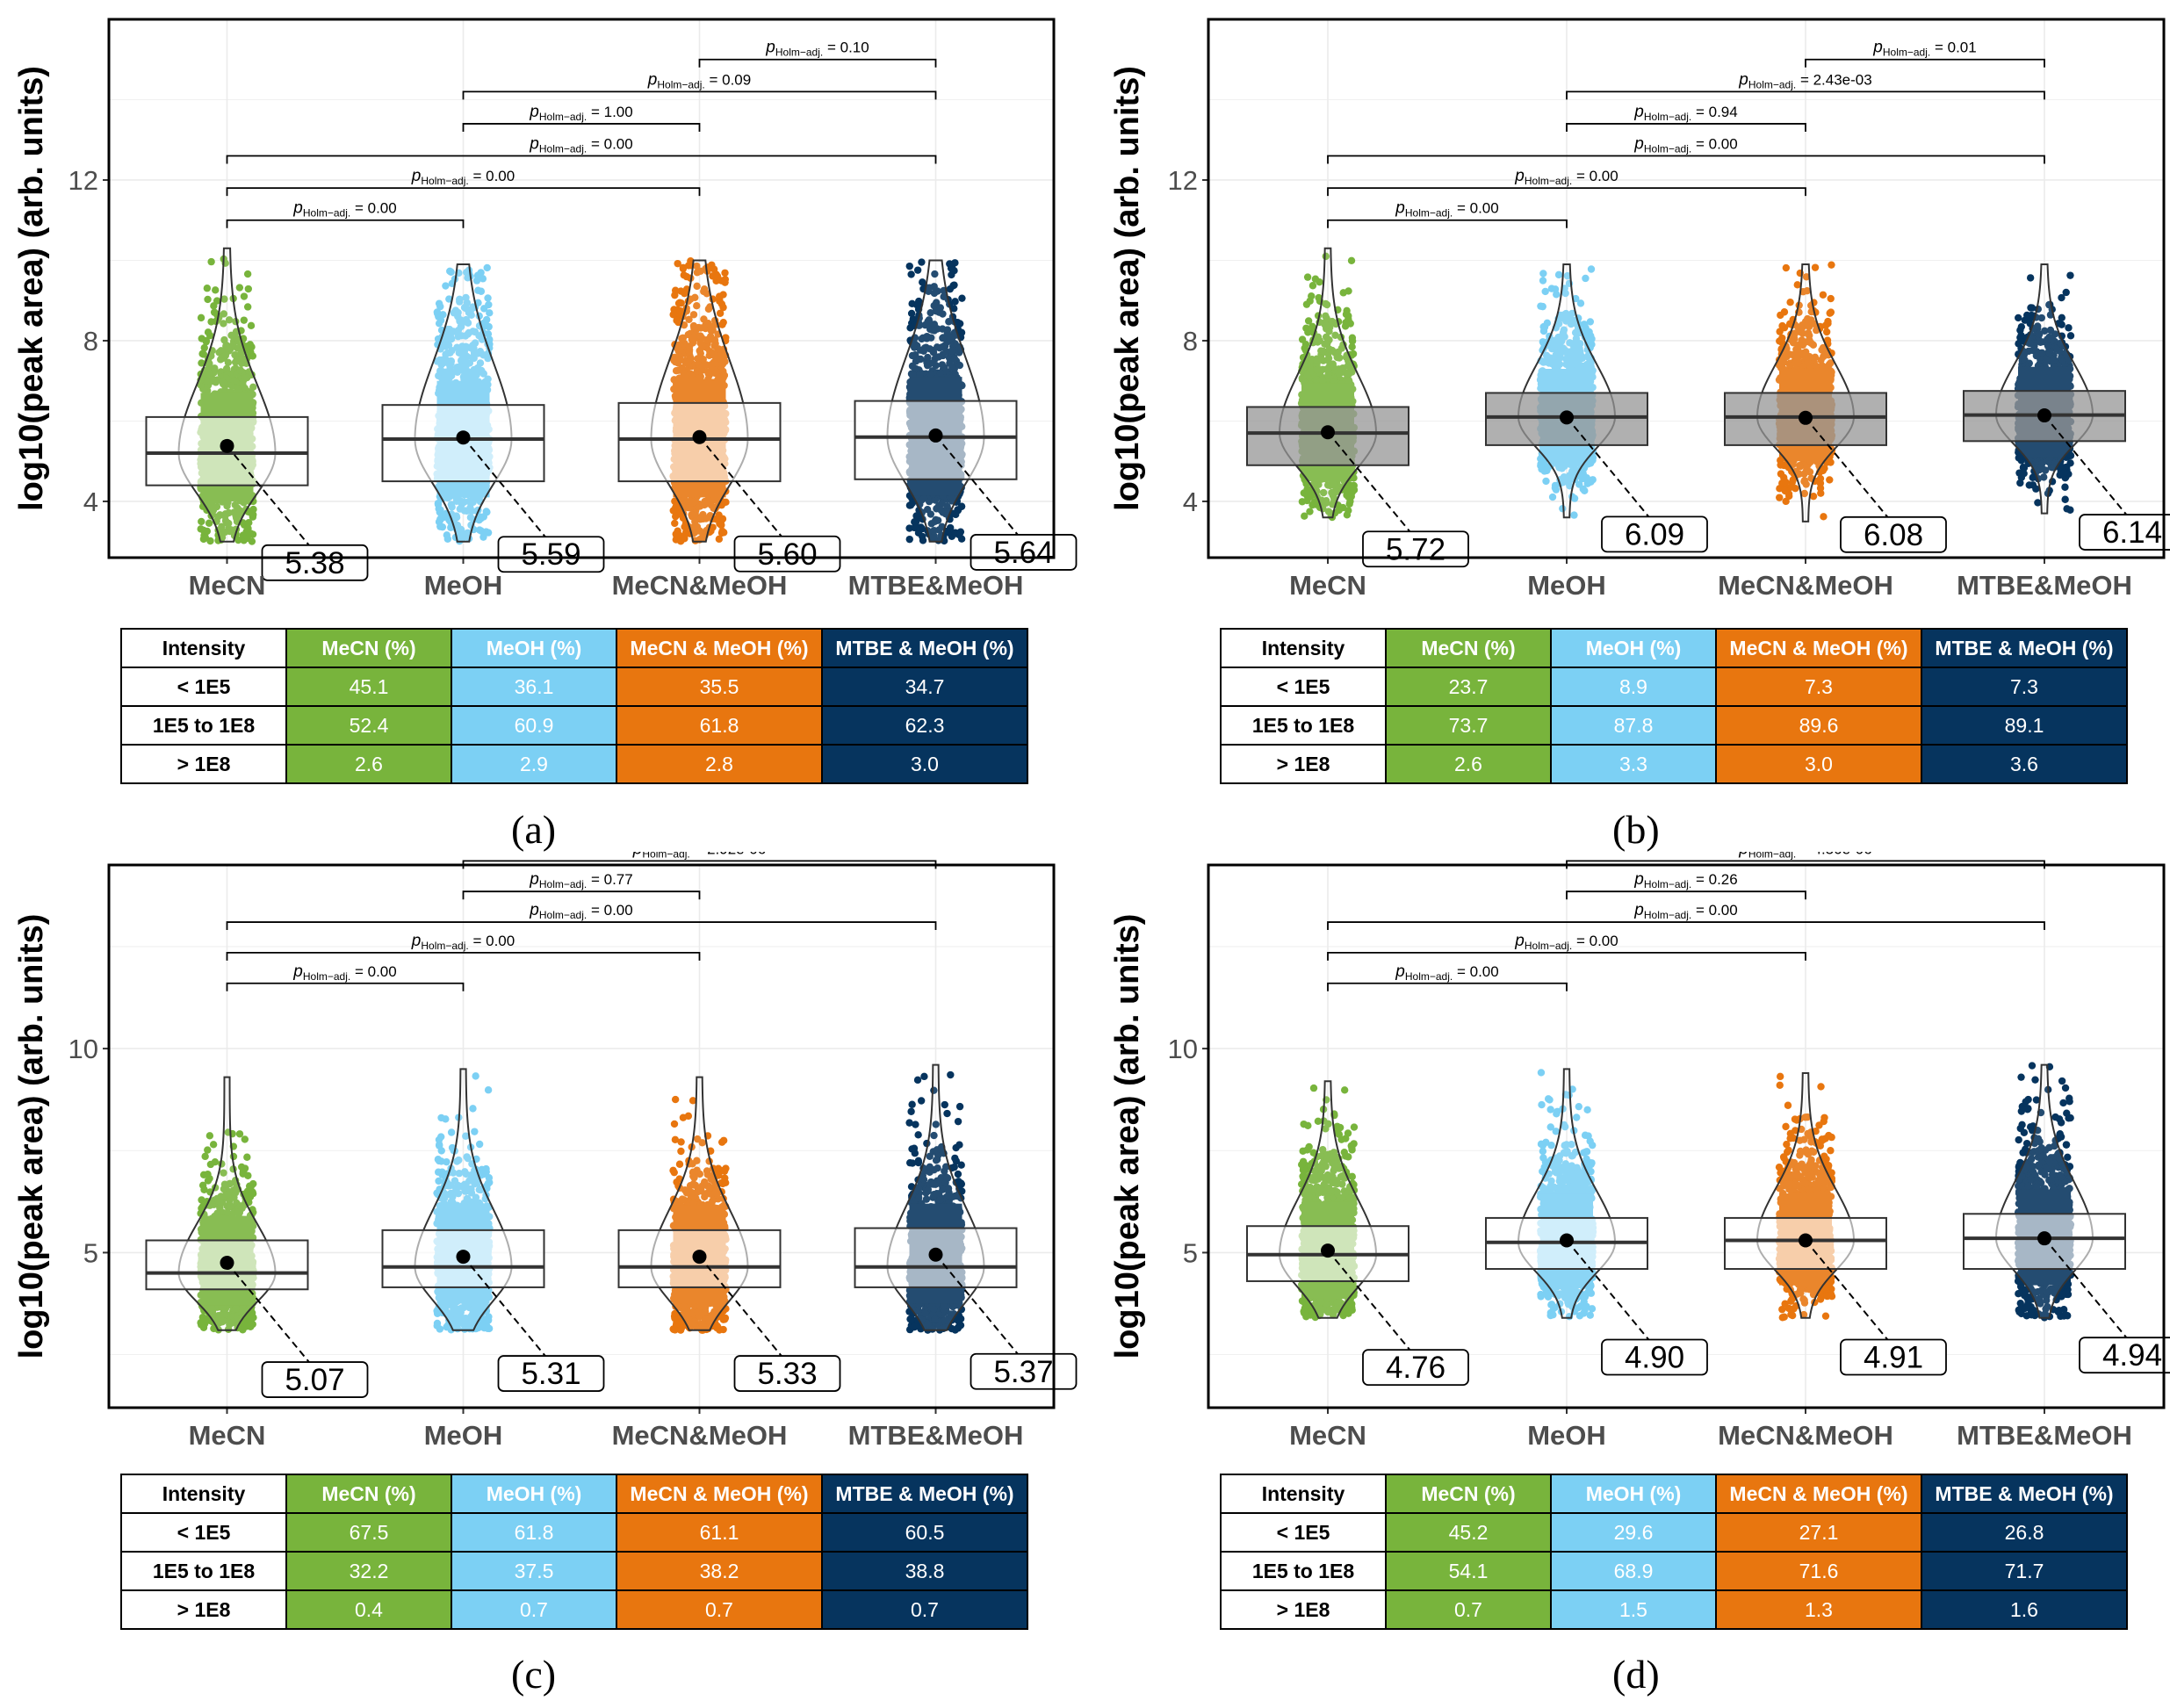 The width and height of the screenshot is (2170, 1708). I want to click on table-cell: 36.1, so click(534, 687).